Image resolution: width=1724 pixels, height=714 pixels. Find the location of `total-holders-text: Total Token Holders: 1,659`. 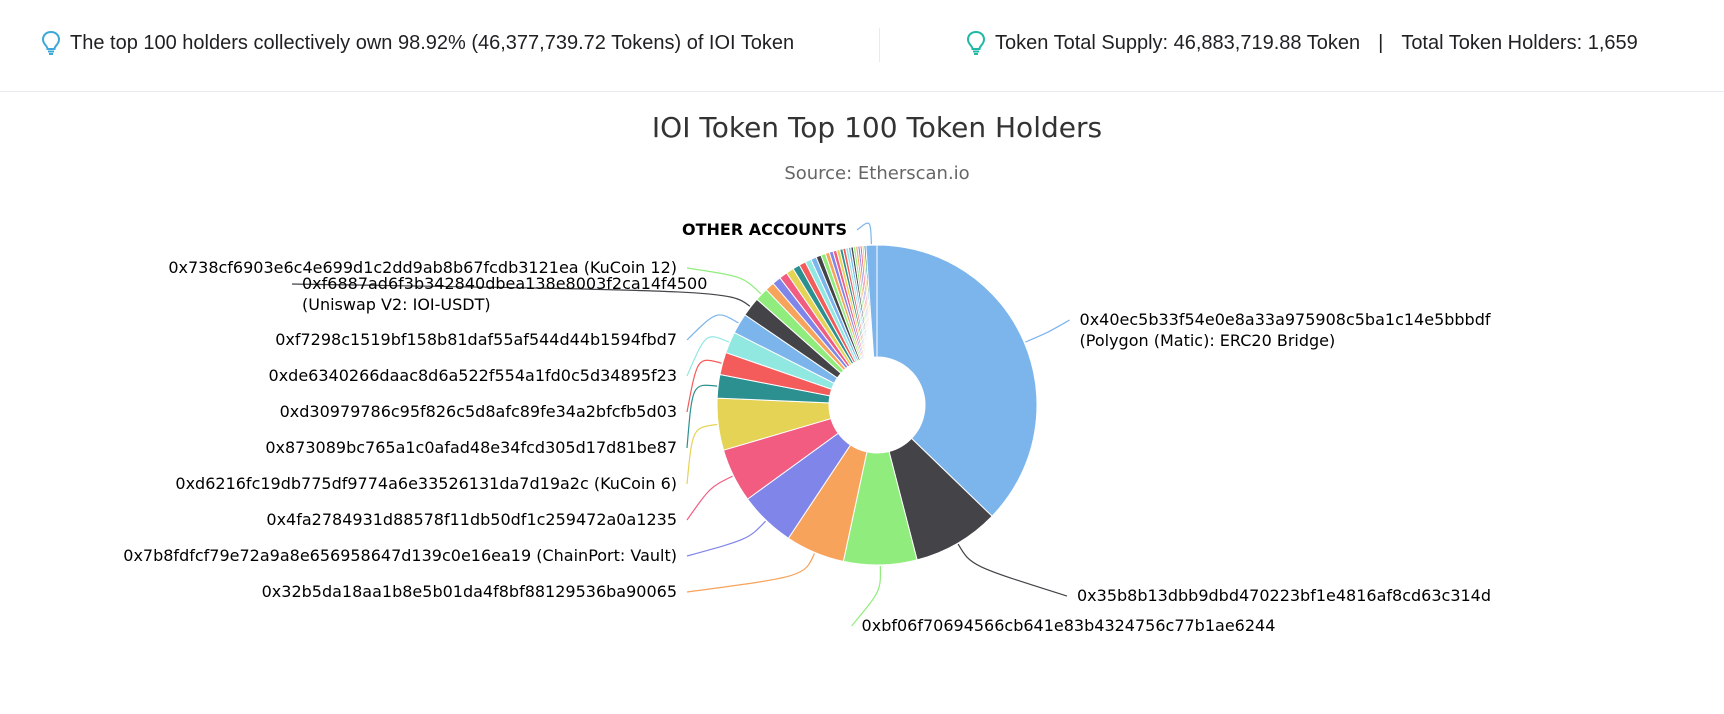

total-holders-text: Total Token Holders: 1,659 is located at coordinates (1519, 42).